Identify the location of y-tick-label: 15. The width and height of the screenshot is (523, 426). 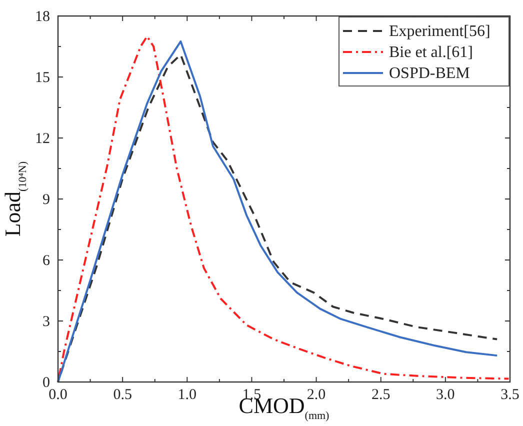
(42, 78).